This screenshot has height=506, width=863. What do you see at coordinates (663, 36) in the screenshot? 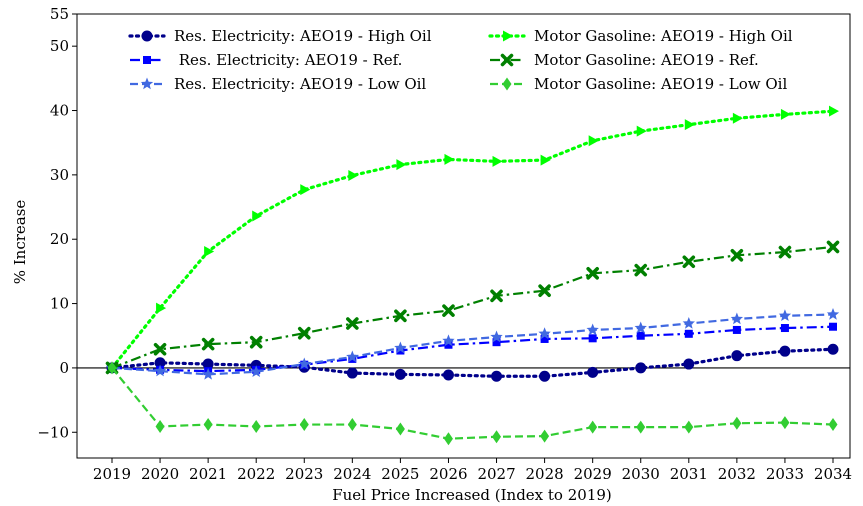
I see `legend-label: Motor Gasoline: AEO19 - High Oil` at bounding box center [663, 36].